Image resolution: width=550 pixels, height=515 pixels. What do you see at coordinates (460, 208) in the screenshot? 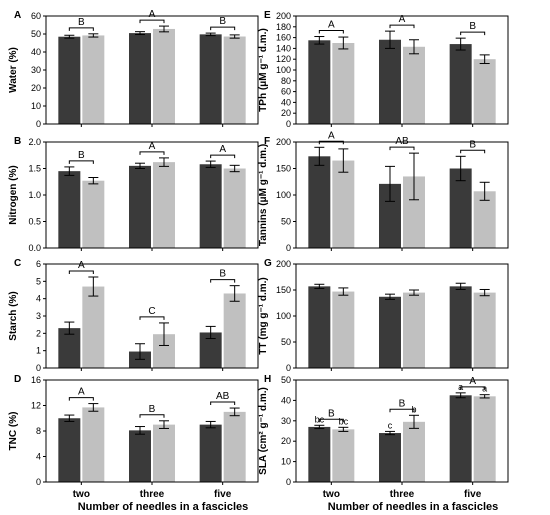
I see `bar-f-five-s1` at bounding box center [460, 208].